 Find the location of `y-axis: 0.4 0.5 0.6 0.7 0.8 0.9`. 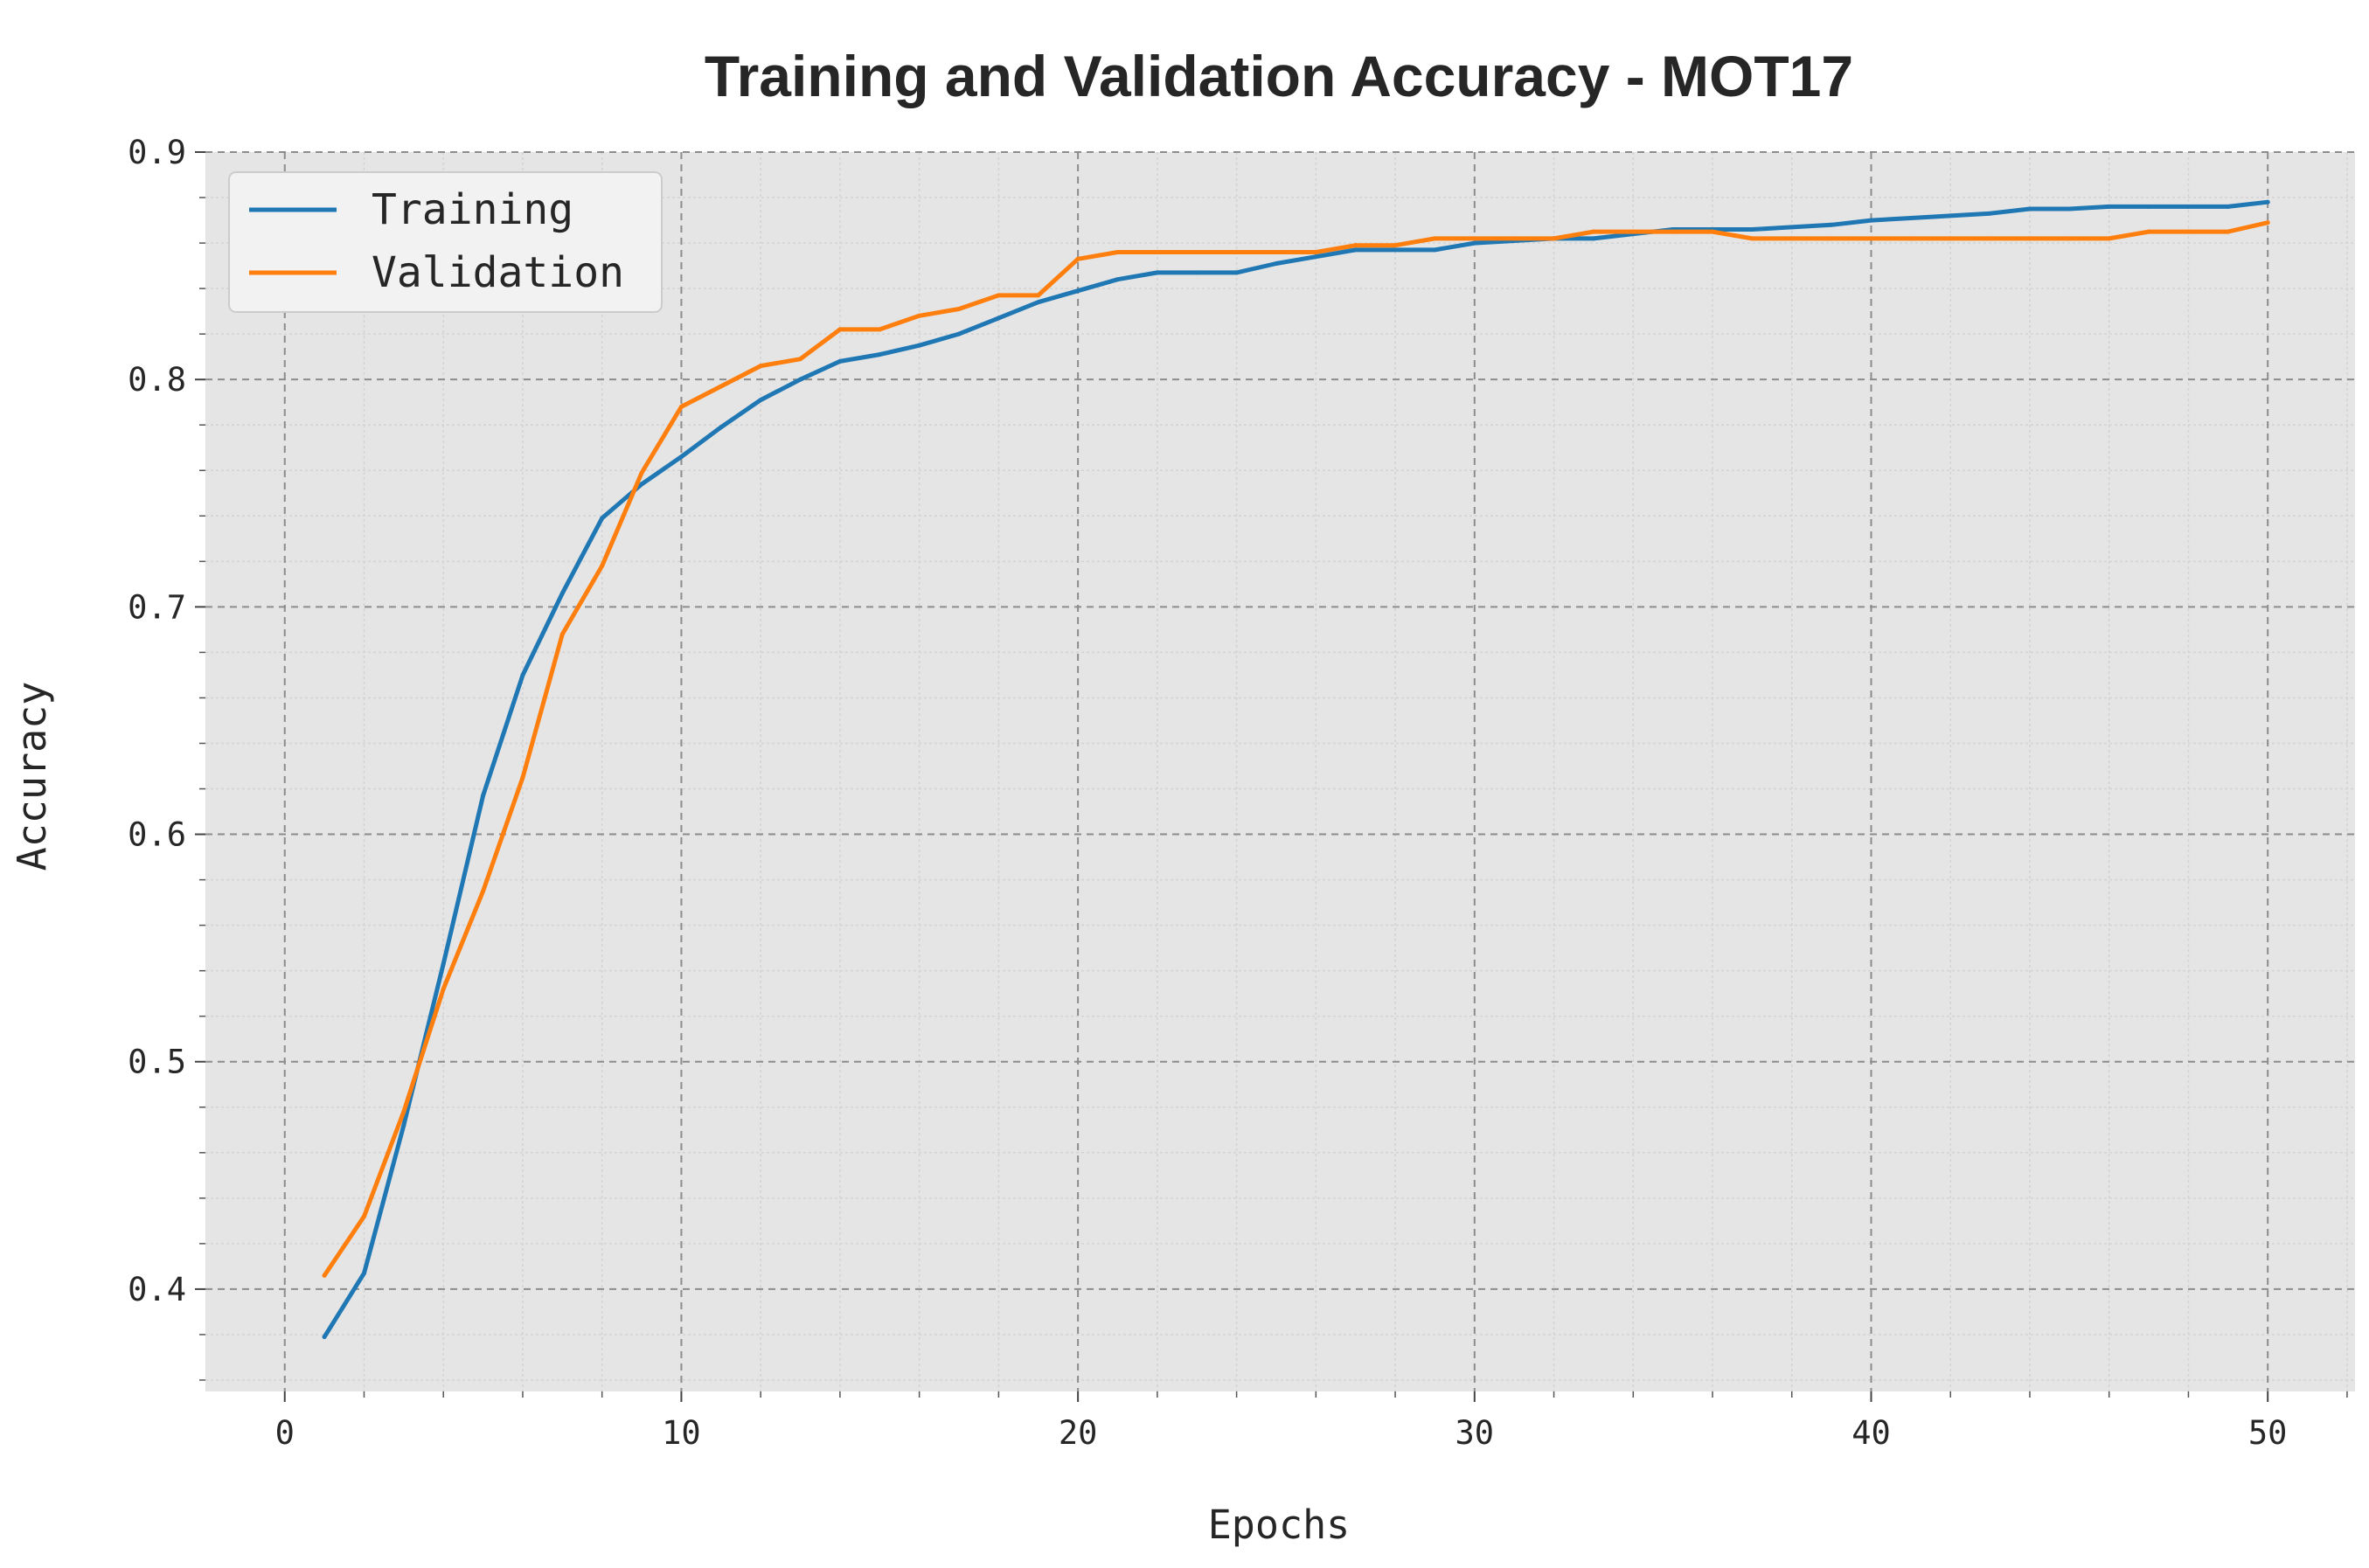

y-axis: 0.4 0.5 0.6 0.7 0.8 0.9 is located at coordinates (167, 758).